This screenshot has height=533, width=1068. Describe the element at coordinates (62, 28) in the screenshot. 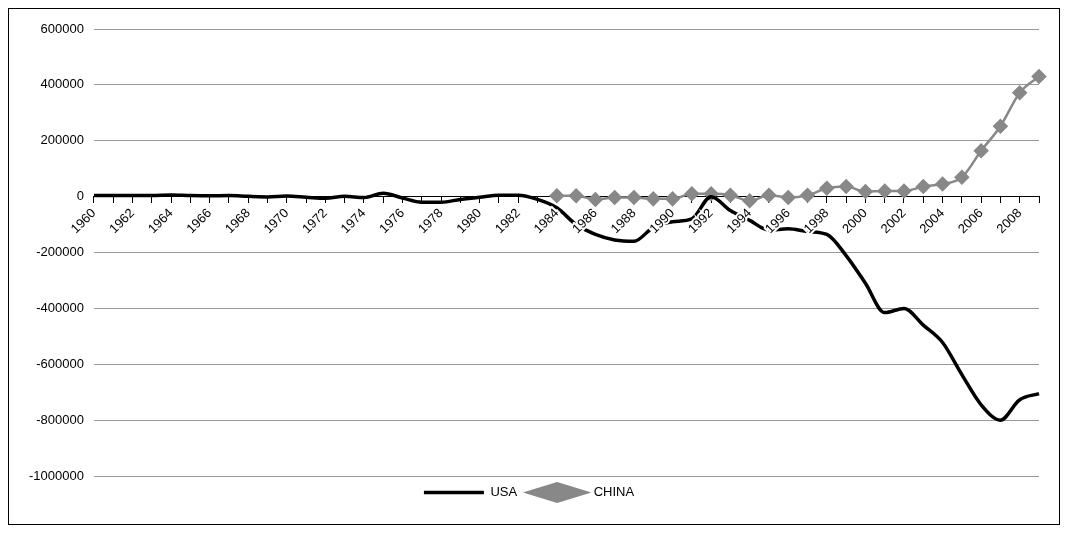

I see `y-tick-label: 600000` at that location.